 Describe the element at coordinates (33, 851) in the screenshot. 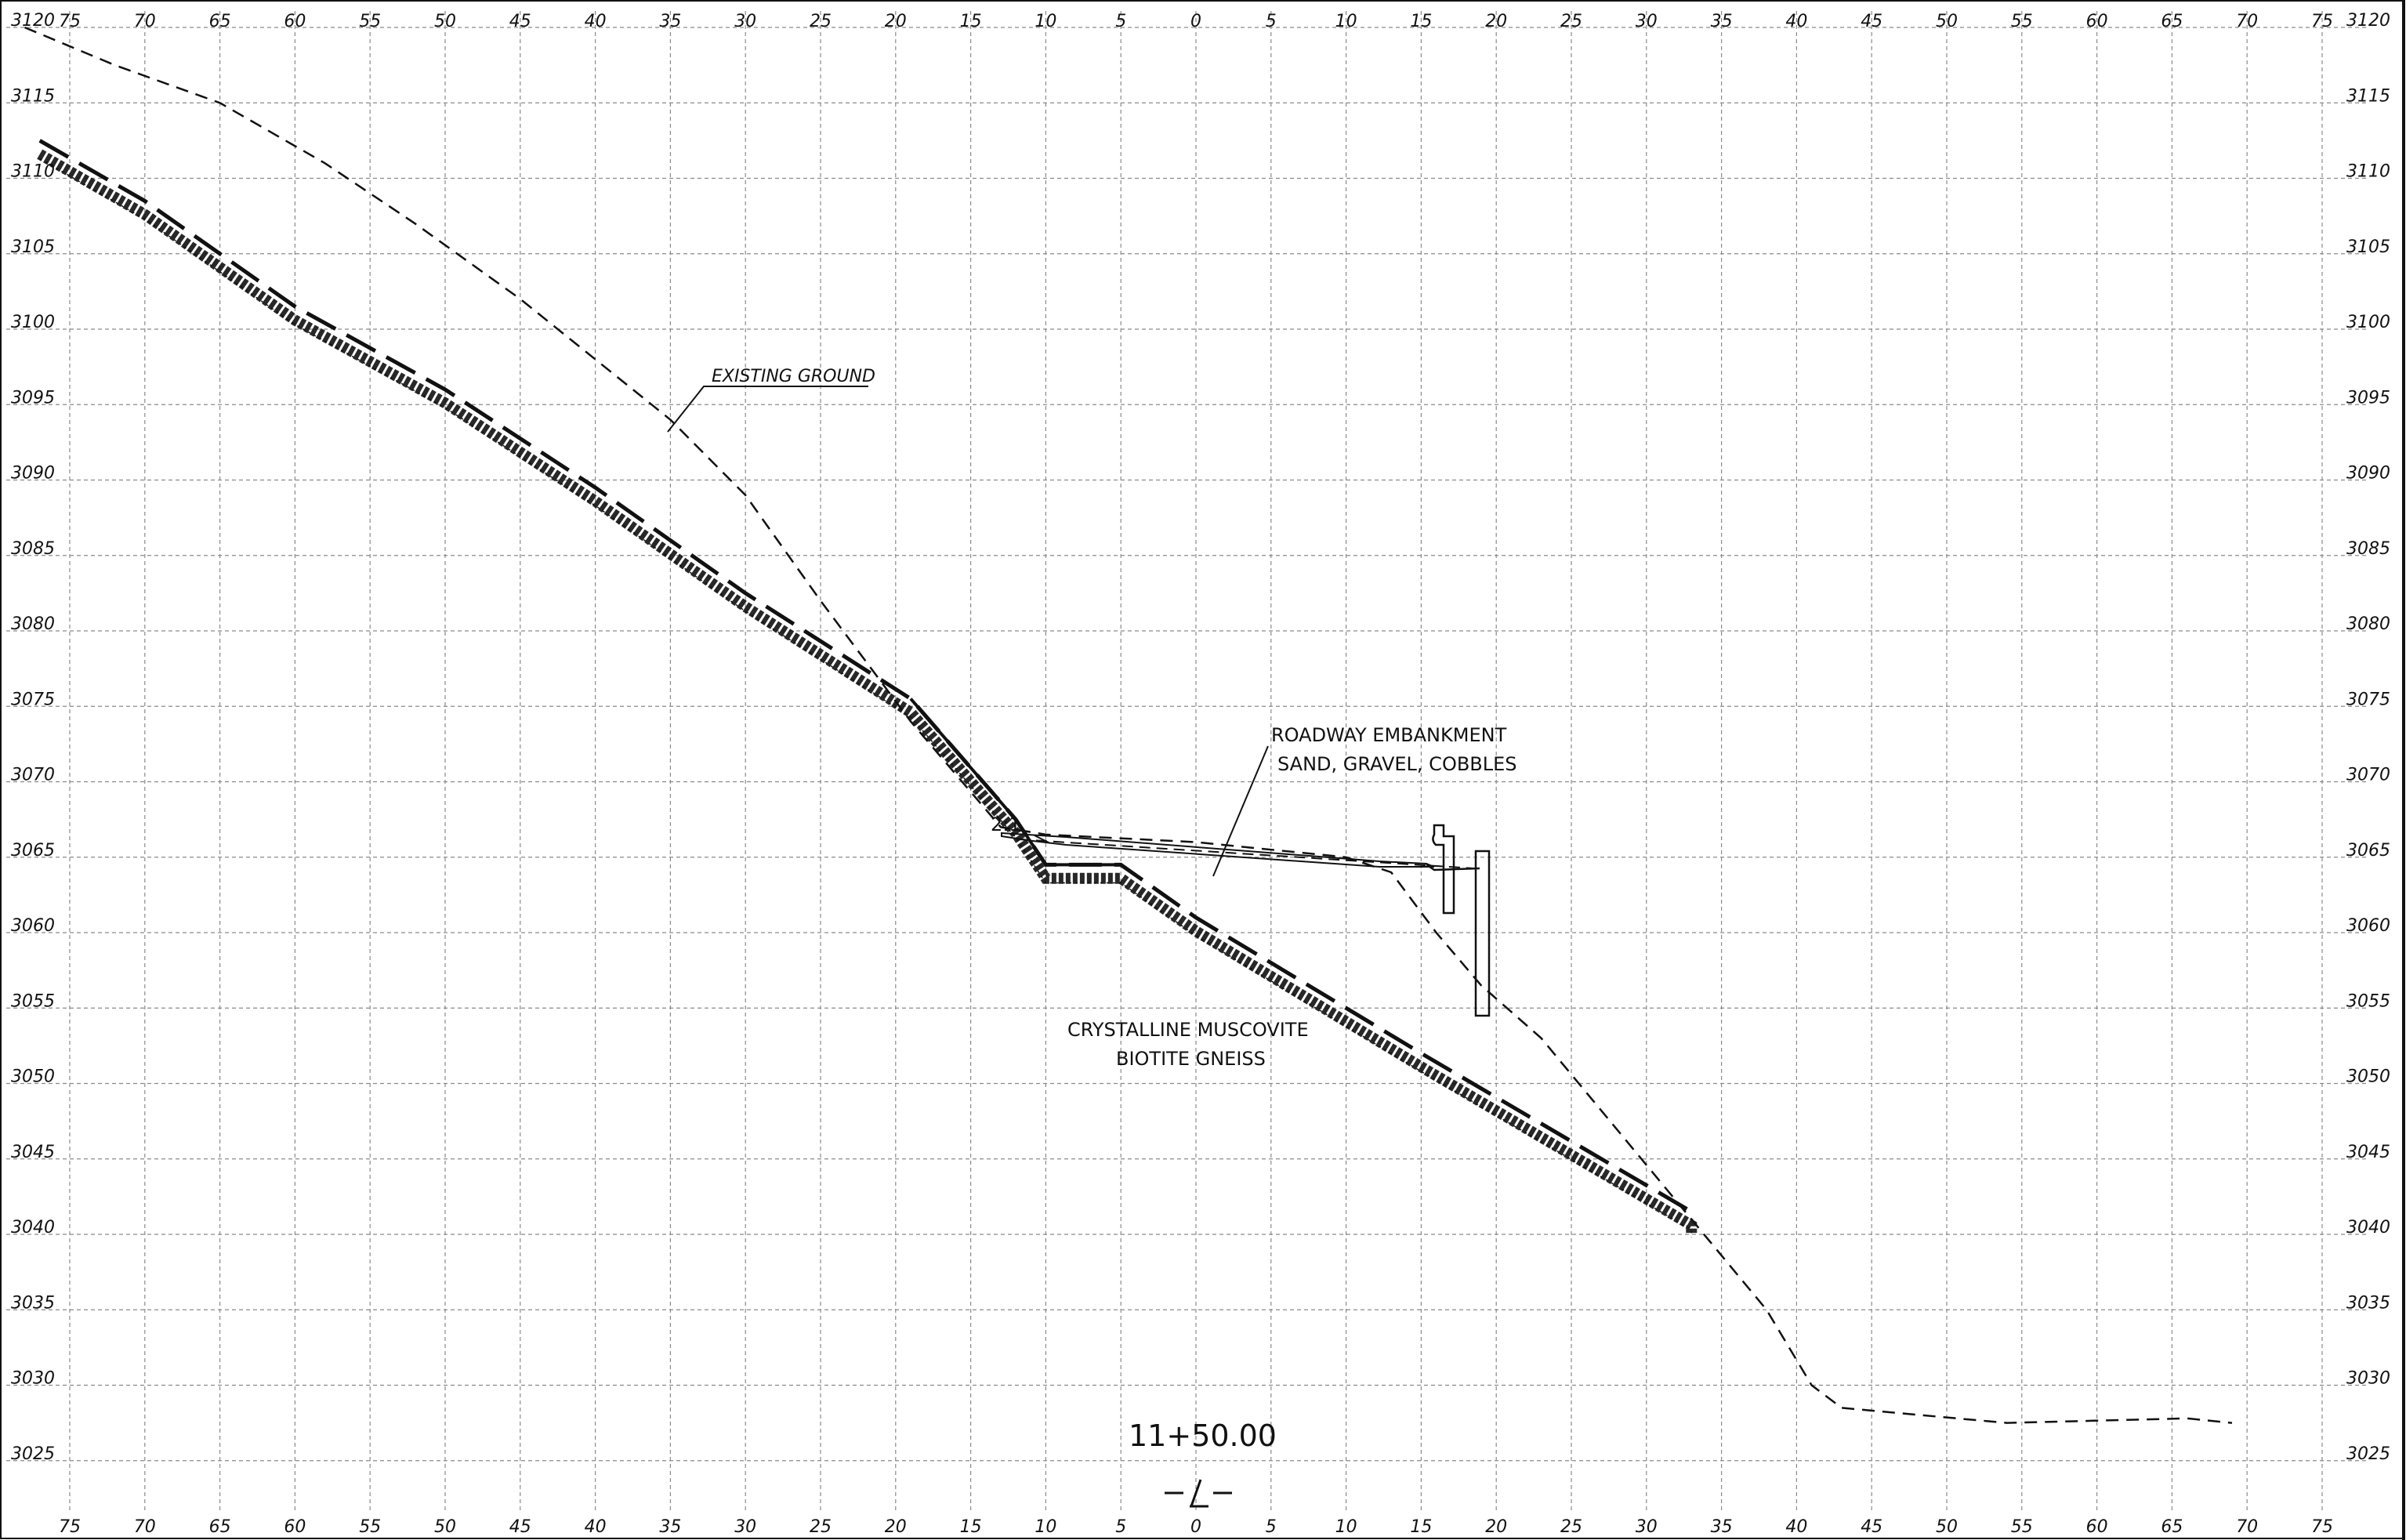

I see `elevation-tick-label-left: 3065` at that location.